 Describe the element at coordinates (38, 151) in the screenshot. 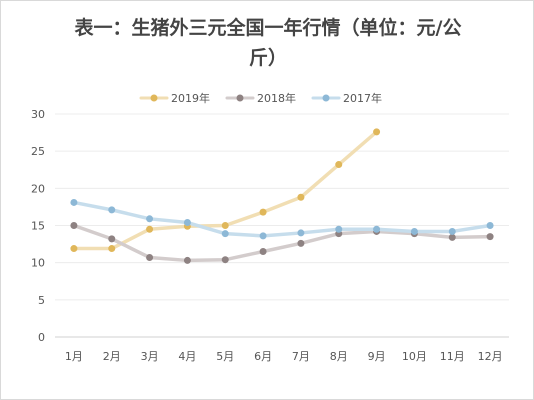

I see `y-tick-label: 25` at that location.